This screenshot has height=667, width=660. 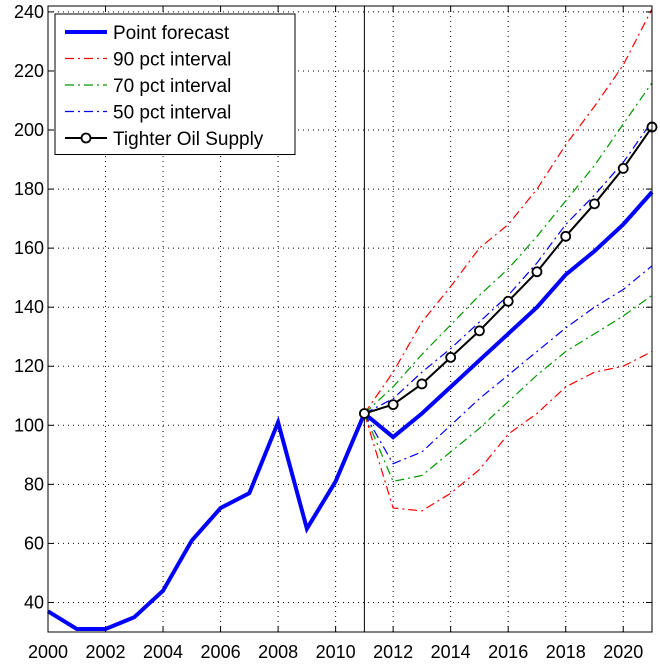 I want to click on legend-marker, so click(x=86, y=138).